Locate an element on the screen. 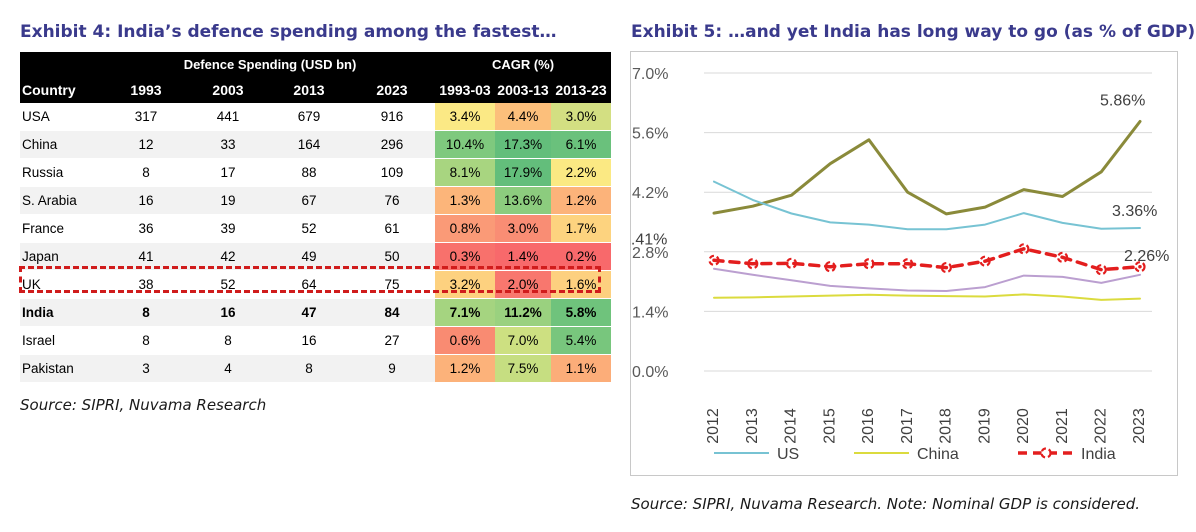 The height and width of the screenshot is (532, 1196). cagr-cell: 17.3% is located at coordinates (523, 144).